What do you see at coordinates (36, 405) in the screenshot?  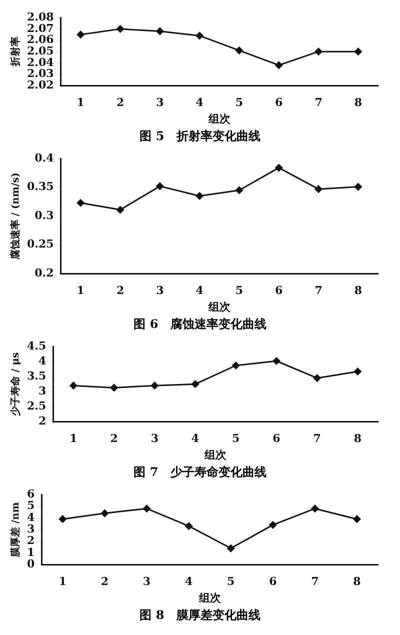 I see `y-tick-label: 2.5` at bounding box center [36, 405].